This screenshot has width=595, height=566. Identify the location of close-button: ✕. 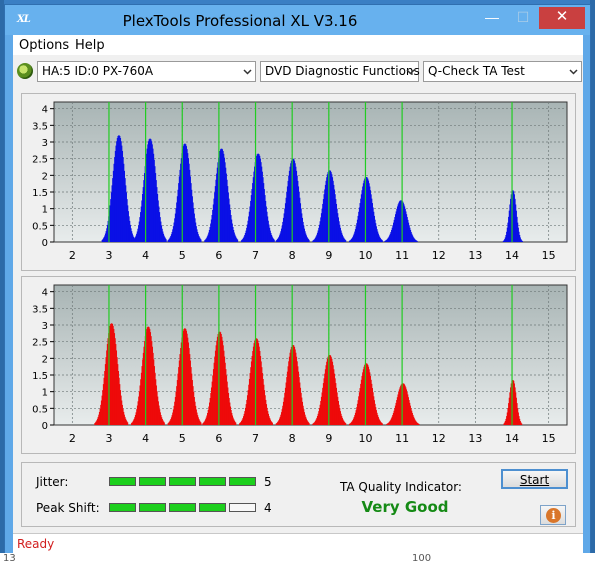
(562, 18).